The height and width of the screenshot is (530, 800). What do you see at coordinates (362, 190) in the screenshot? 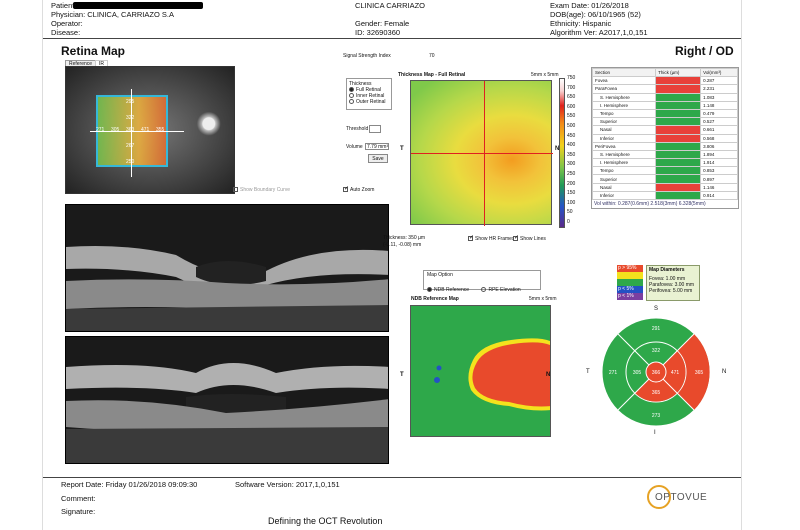
I see `auto-zoom-label: Auto Zoom` at bounding box center [362, 190].